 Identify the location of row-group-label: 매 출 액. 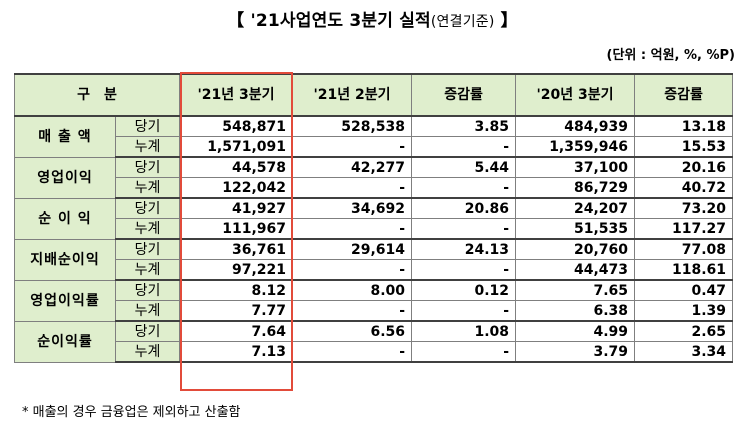
(65, 136).